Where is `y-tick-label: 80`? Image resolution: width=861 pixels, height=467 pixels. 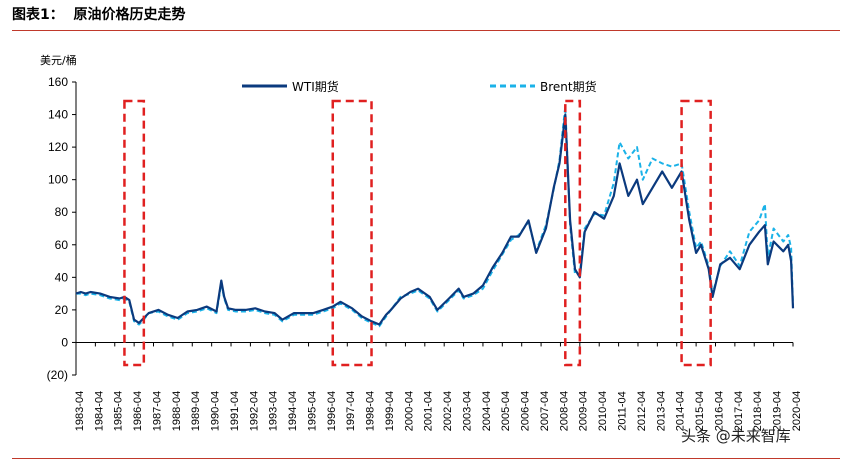
y-tick-label: 80 is located at coordinates (62, 212).